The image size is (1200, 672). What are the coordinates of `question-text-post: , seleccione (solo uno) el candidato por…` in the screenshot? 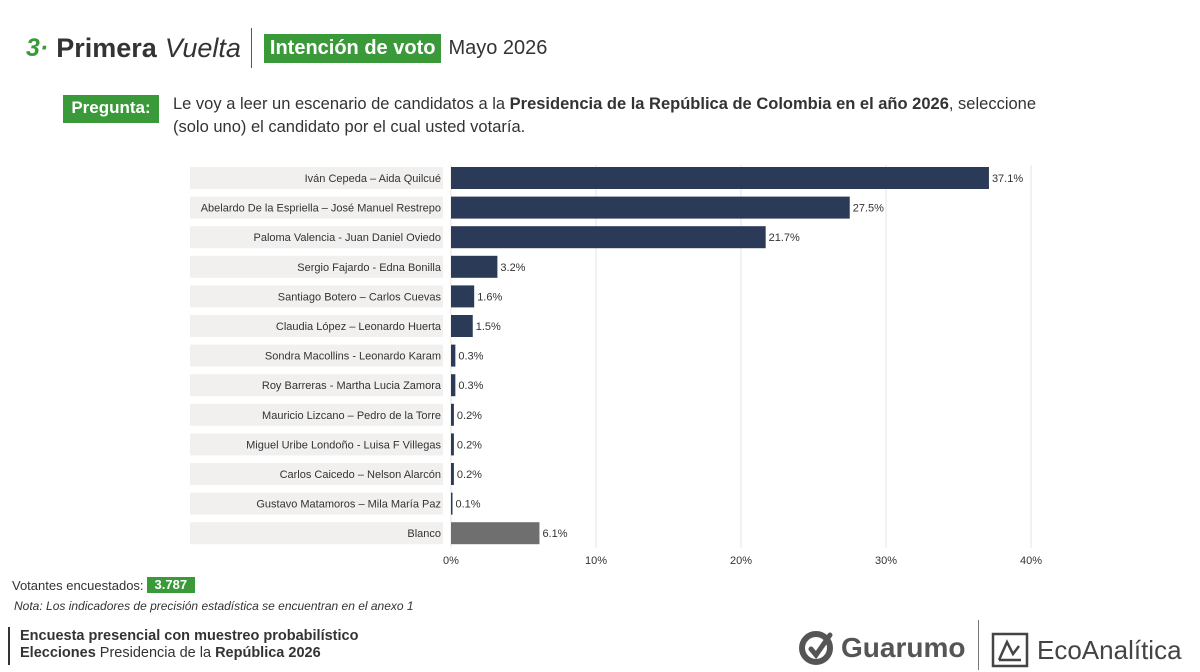 It's located at (605, 115).